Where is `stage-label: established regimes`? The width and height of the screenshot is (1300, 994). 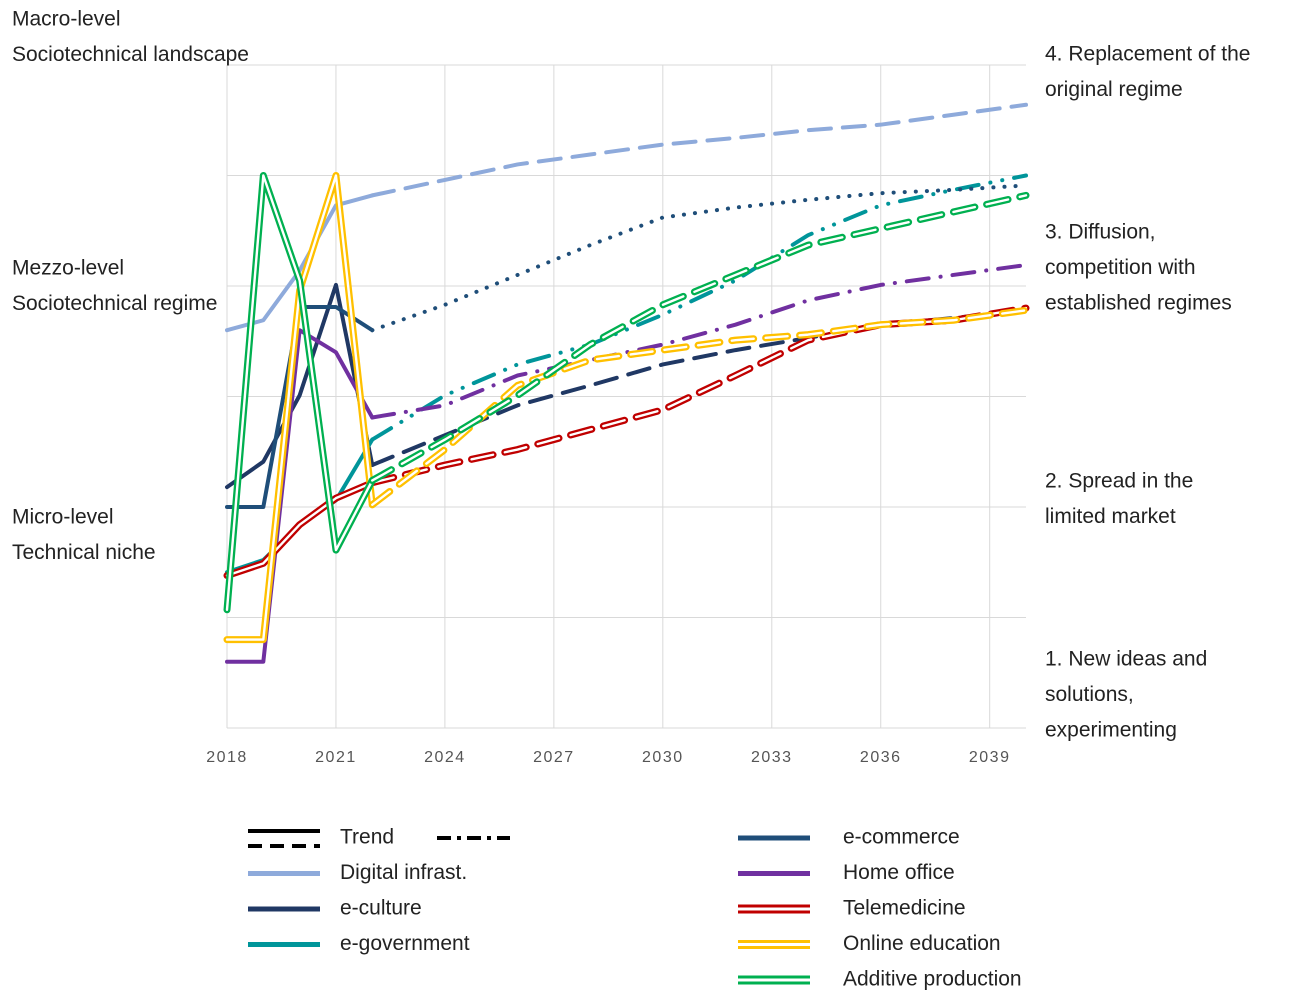
stage-label: established regimes is located at coordinates (1138, 303).